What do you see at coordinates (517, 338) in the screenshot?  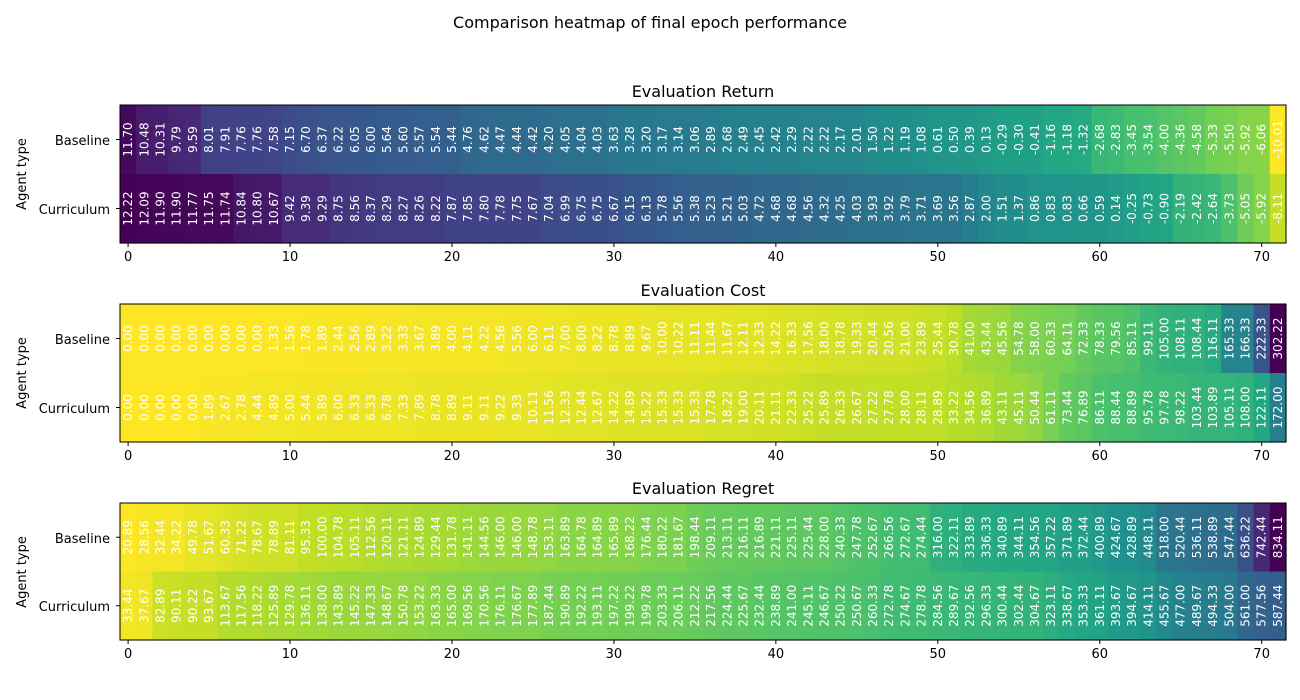 I see `cell-value-label: 5.56` at bounding box center [517, 338].